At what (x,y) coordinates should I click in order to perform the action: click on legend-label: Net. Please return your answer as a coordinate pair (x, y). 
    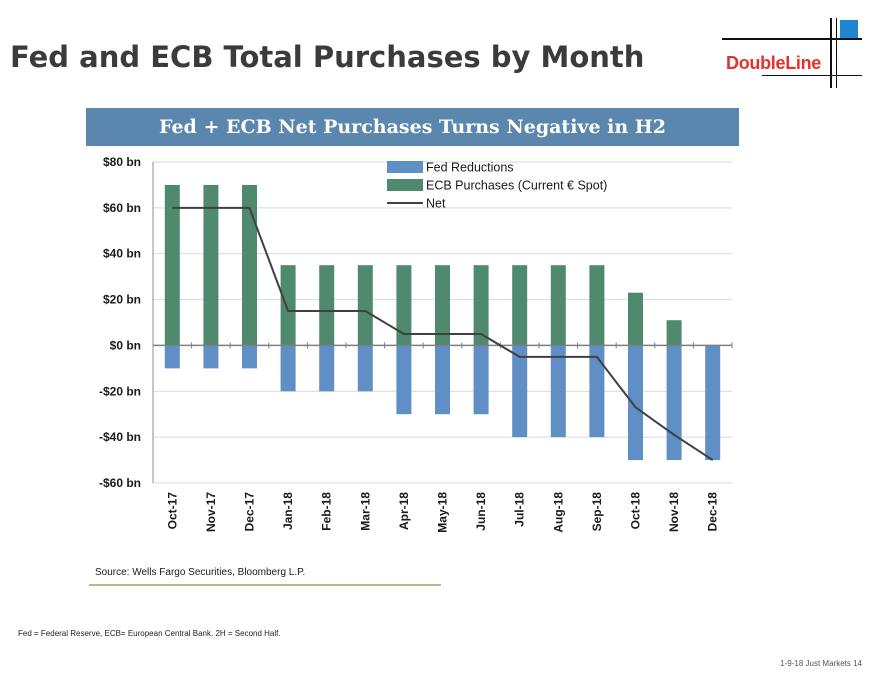
    Looking at the image, I should click on (436, 204).